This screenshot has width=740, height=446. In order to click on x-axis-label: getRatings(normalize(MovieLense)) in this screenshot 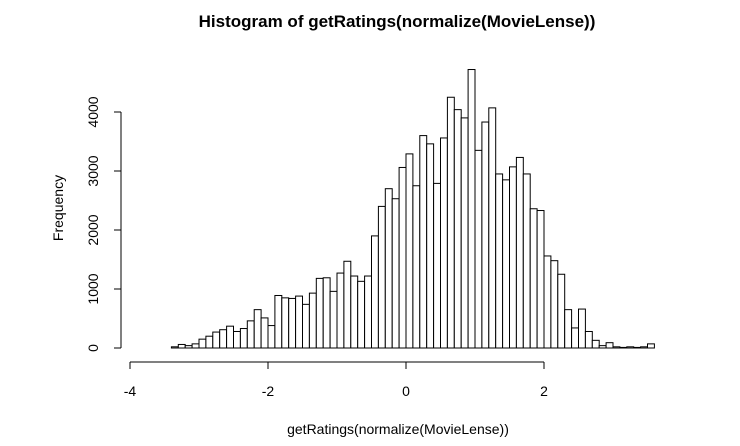, I will do `click(398, 429)`.